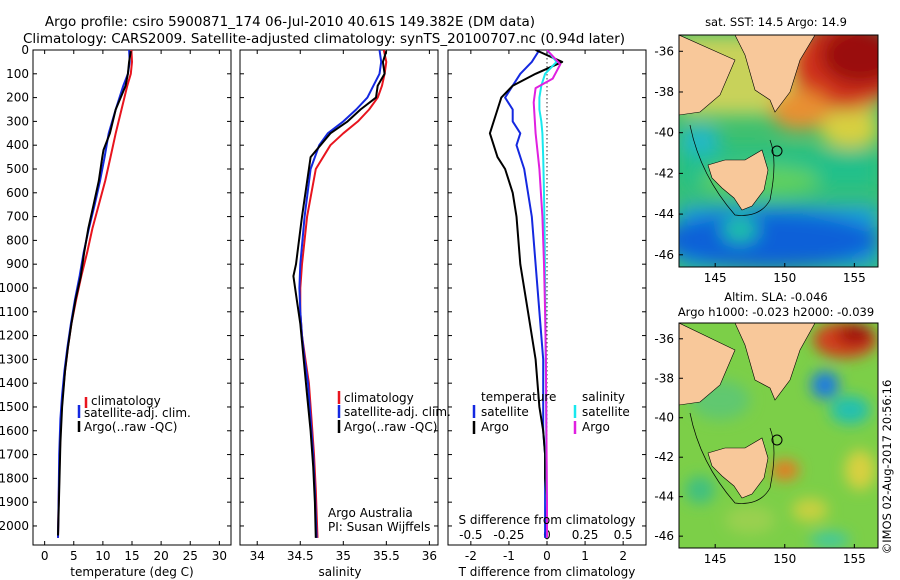 This screenshot has width=900, height=580. What do you see at coordinates (300, 556) in the screenshot?
I see `x-tick-label: 34.5` at bounding box center [300, 556].